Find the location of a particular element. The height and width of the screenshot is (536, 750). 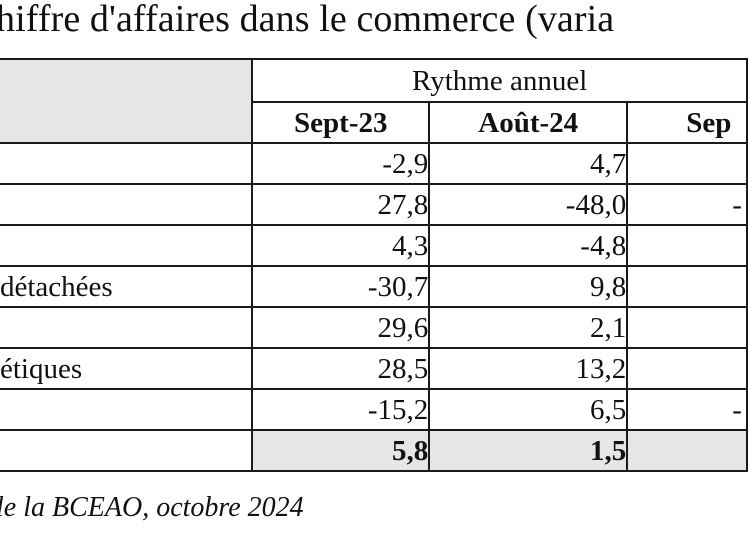

source-note: le la BCEAO, octobre 2024 is located at coordinates (152, 507).